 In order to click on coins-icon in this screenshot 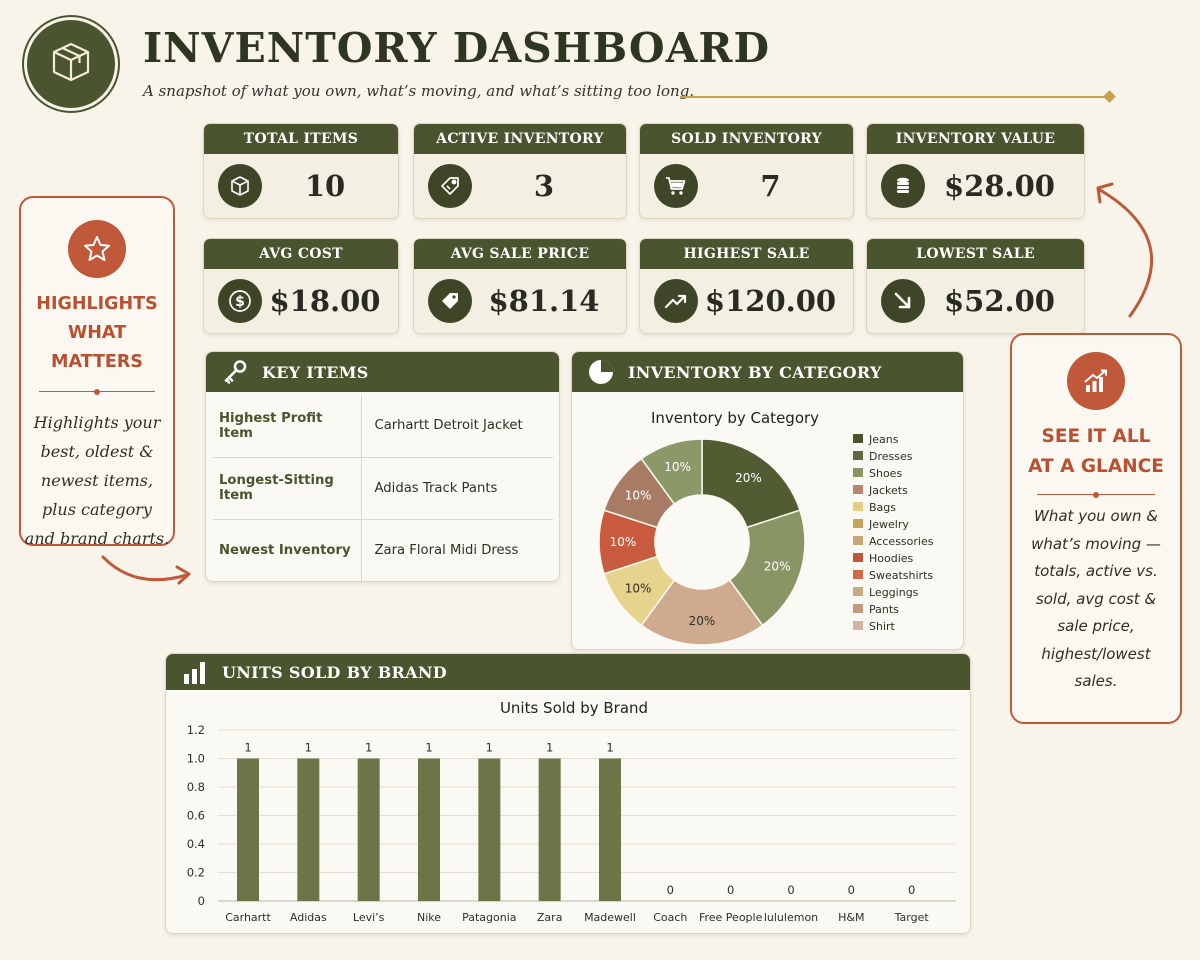, I will do `click(903, 186)`.